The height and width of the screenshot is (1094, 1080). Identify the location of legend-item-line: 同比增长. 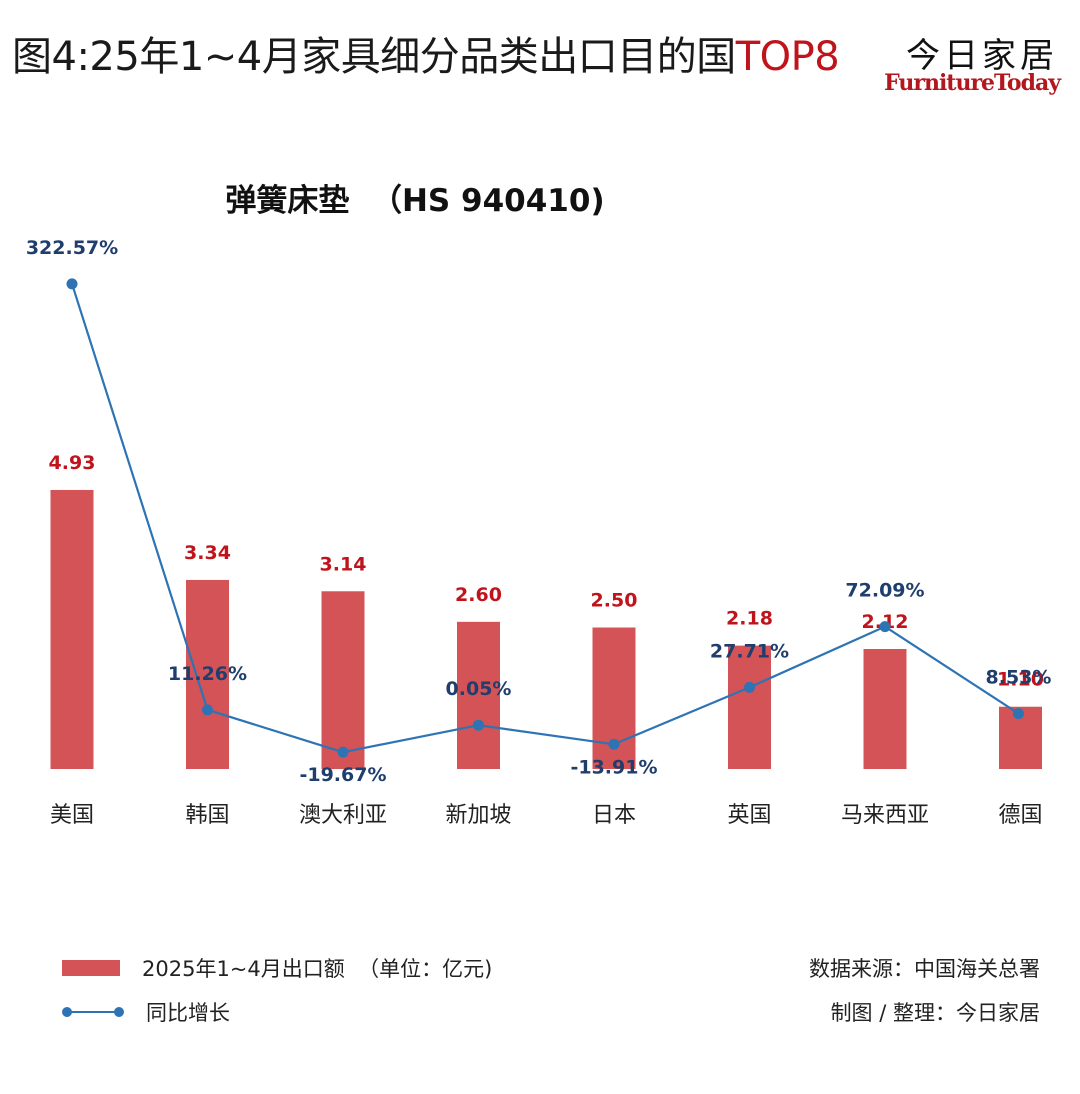
(146, 1012).